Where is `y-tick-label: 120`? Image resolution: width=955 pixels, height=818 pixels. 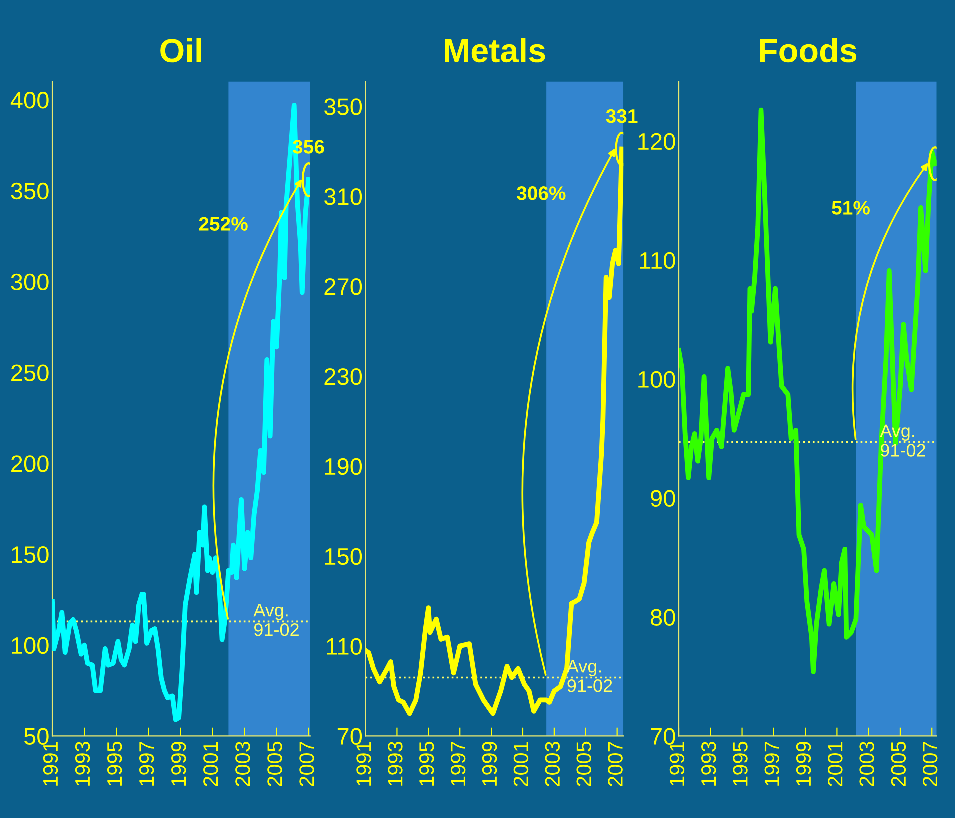
y-tick-label: 120 is located at coordinates (657, 141).